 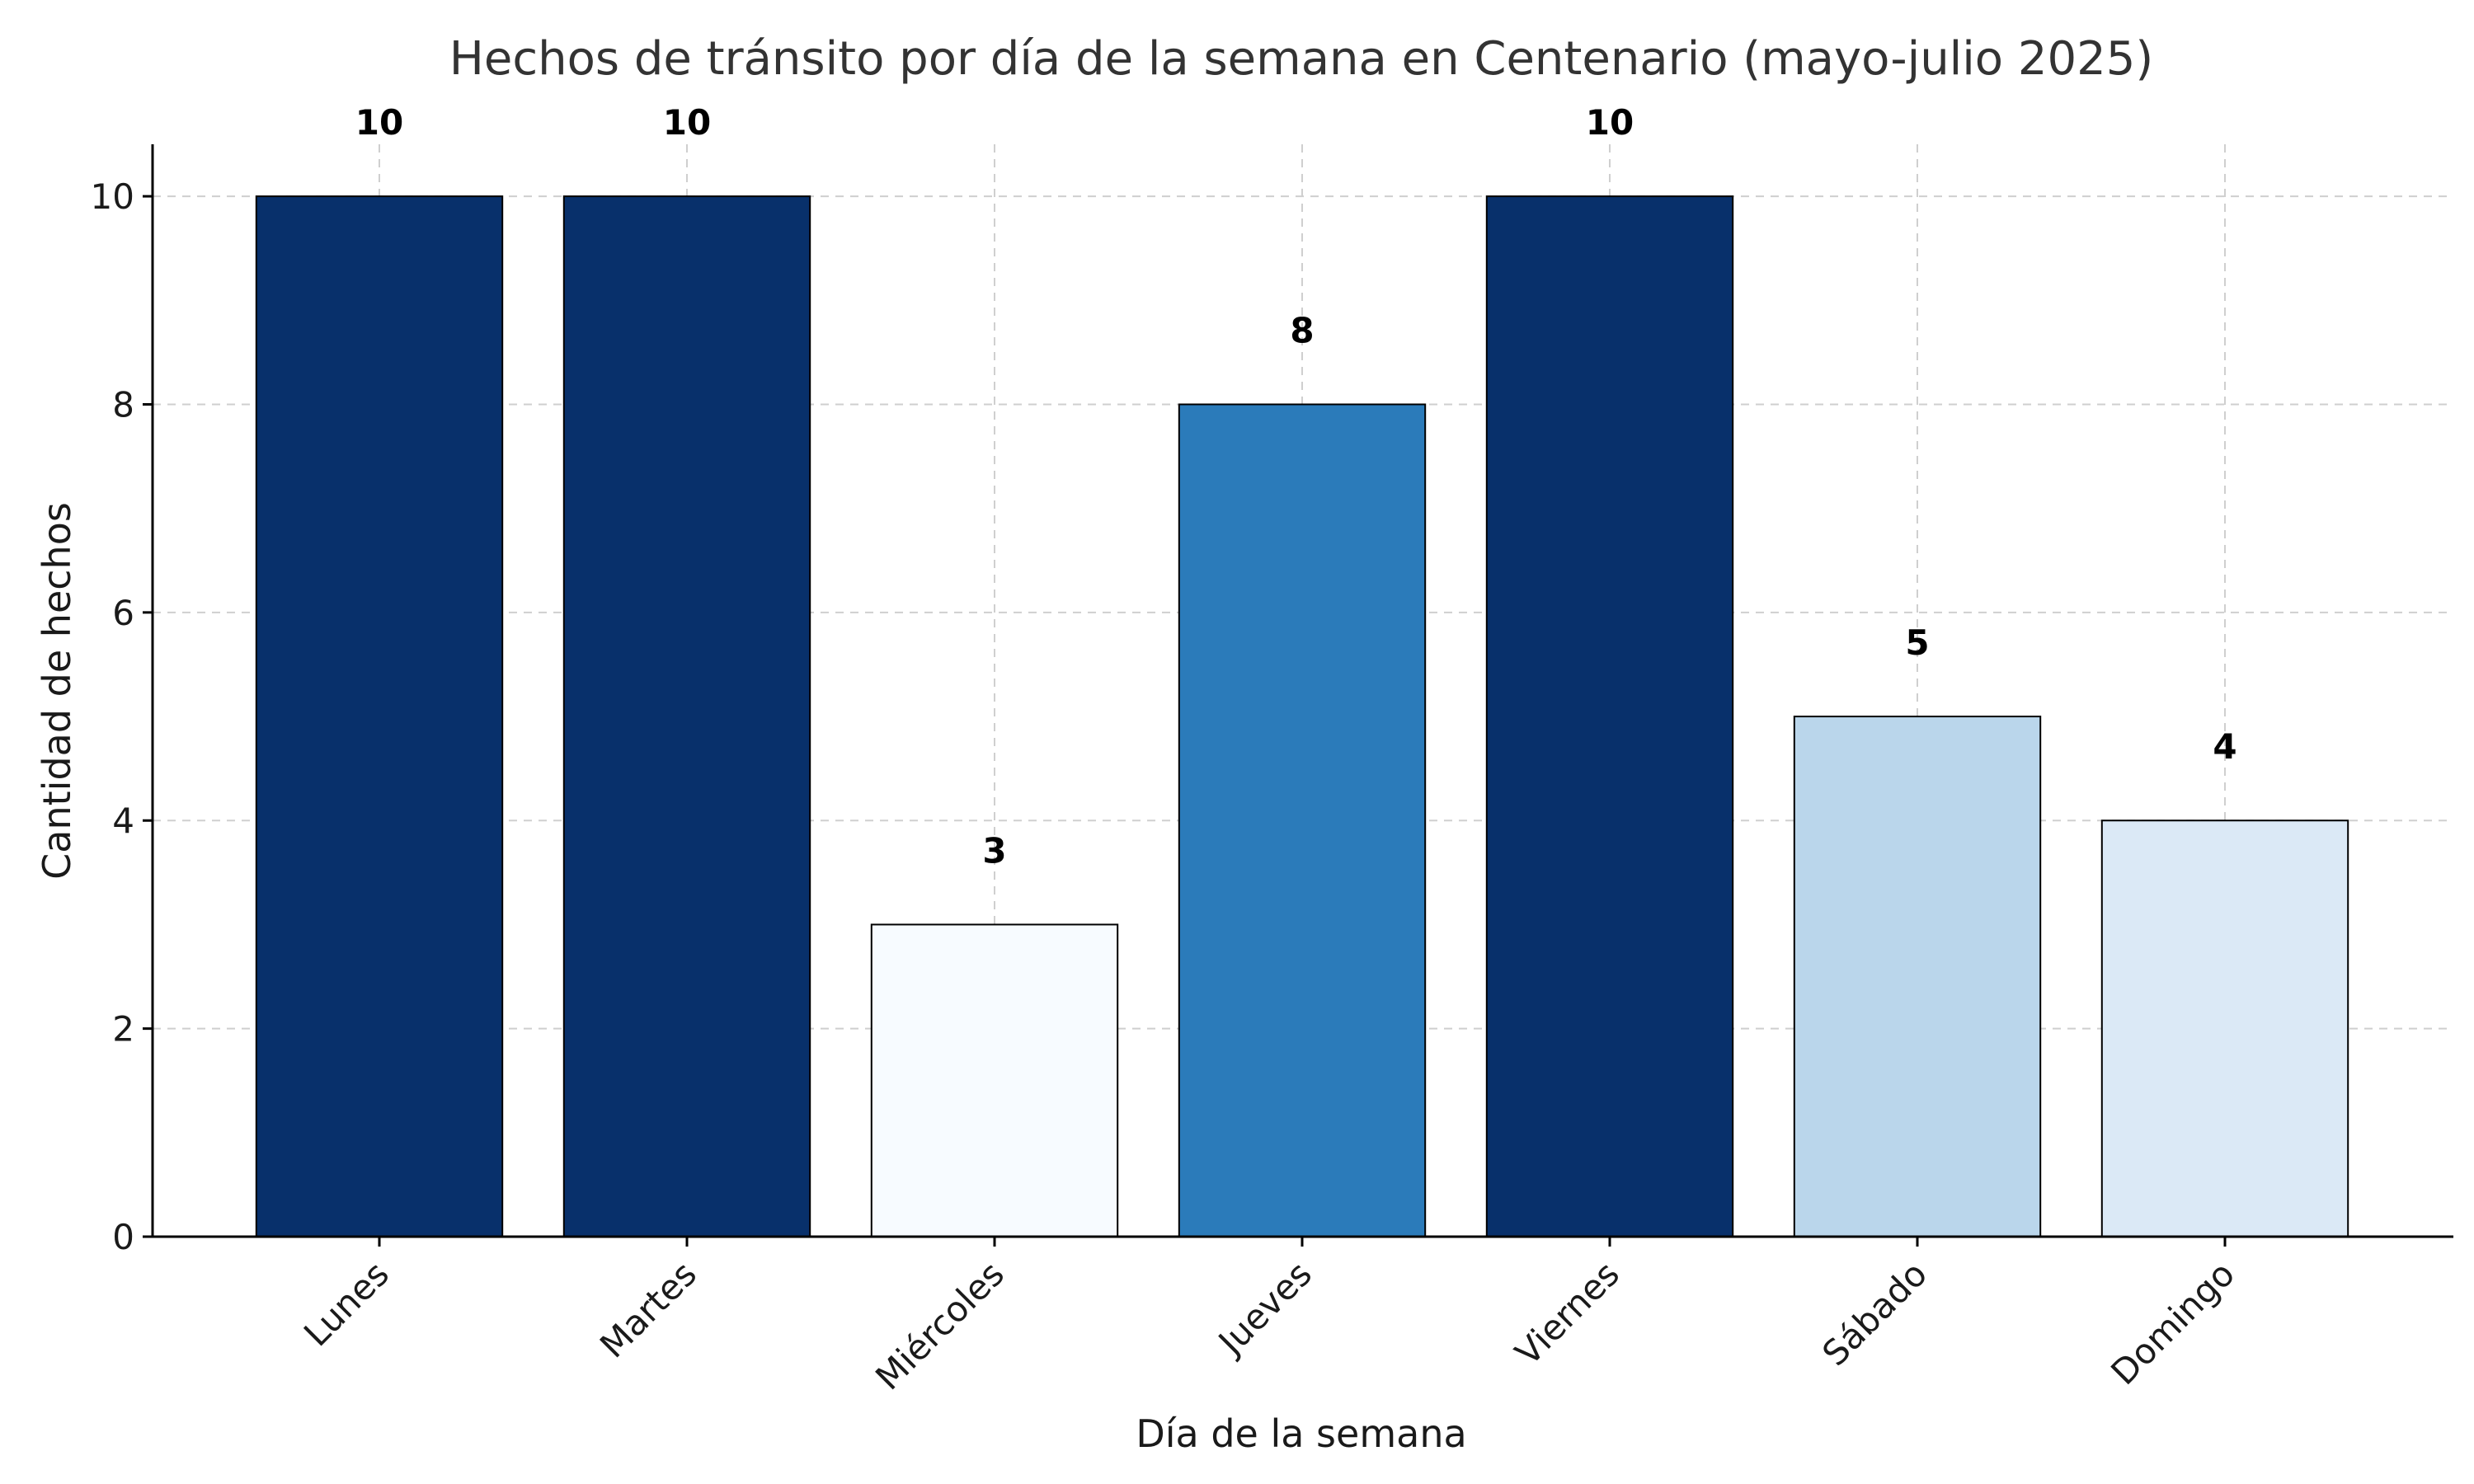 What do you see at coordinates (648, 1309) in the screenshot?
I see `x-tick-label: Martes` at bounding box center [648, 1309].